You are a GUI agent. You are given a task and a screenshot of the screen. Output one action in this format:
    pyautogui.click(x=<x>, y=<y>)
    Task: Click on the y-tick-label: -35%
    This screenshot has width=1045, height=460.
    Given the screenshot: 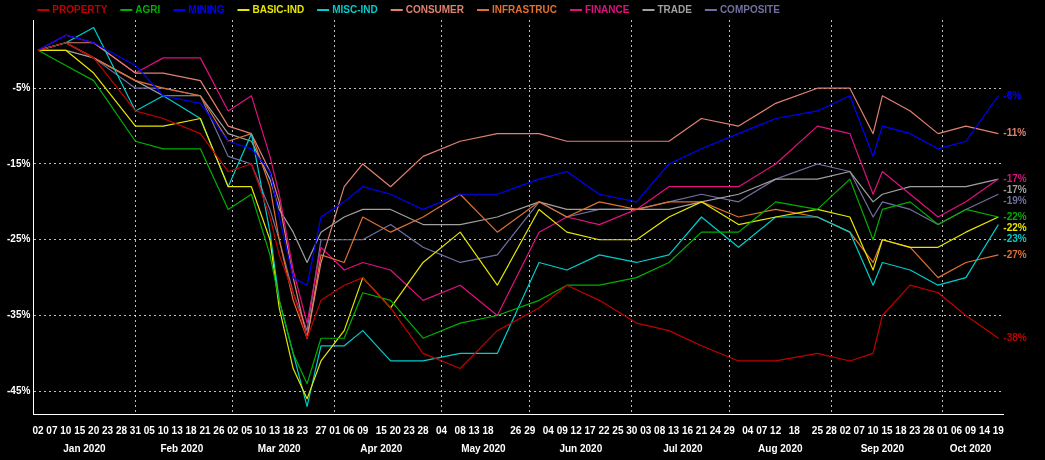 What is the action you would take?
    pyautogui.click(x=18, y=315)
    